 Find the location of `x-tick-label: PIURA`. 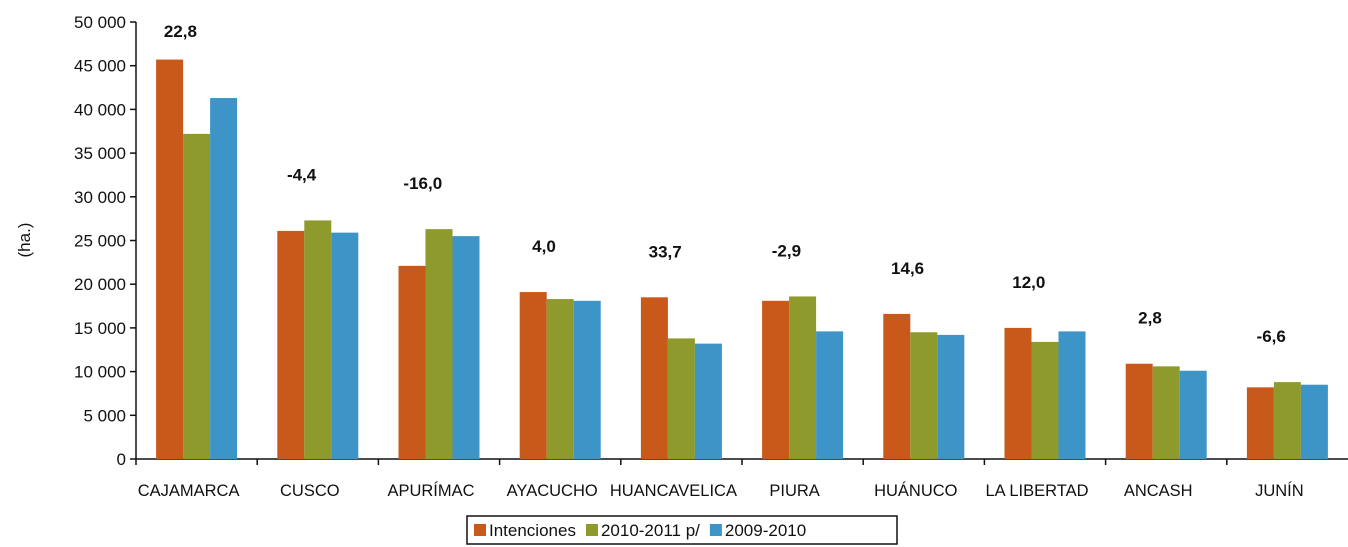

x-tick-label: PIURA is located at coordinates (794, 491).